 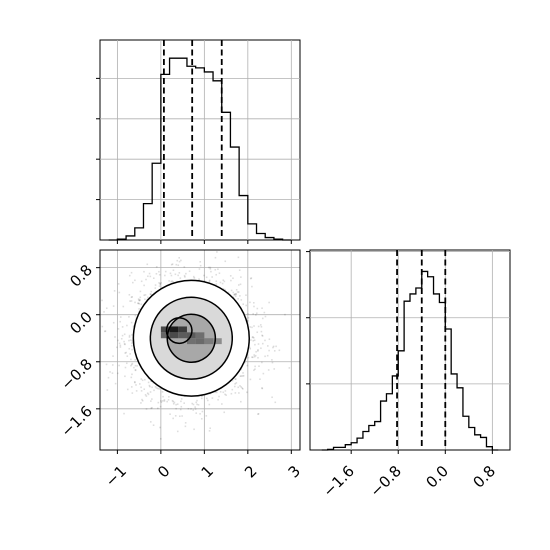 What do you see at coordinates (79, 351) in the screenshot?
I see `density-y-ticks: 0.8 0.0 −0.8 −1.6` at bounding box center [79, 351].